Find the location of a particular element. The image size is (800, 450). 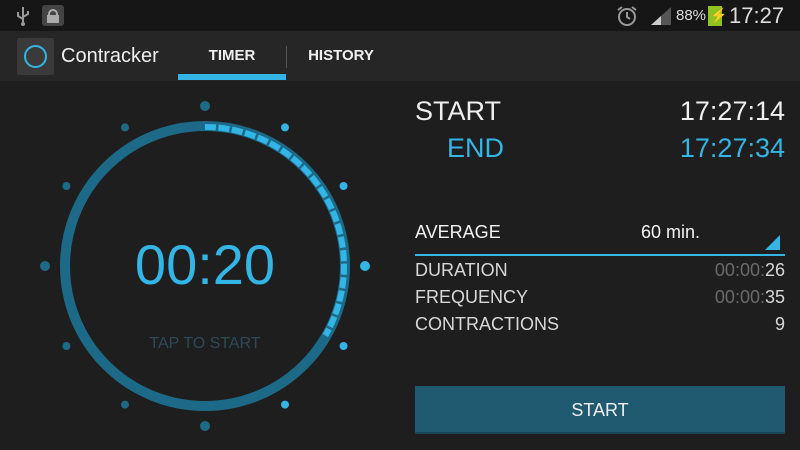

tab-timer: TIMER is located at coordinates (232, 56).